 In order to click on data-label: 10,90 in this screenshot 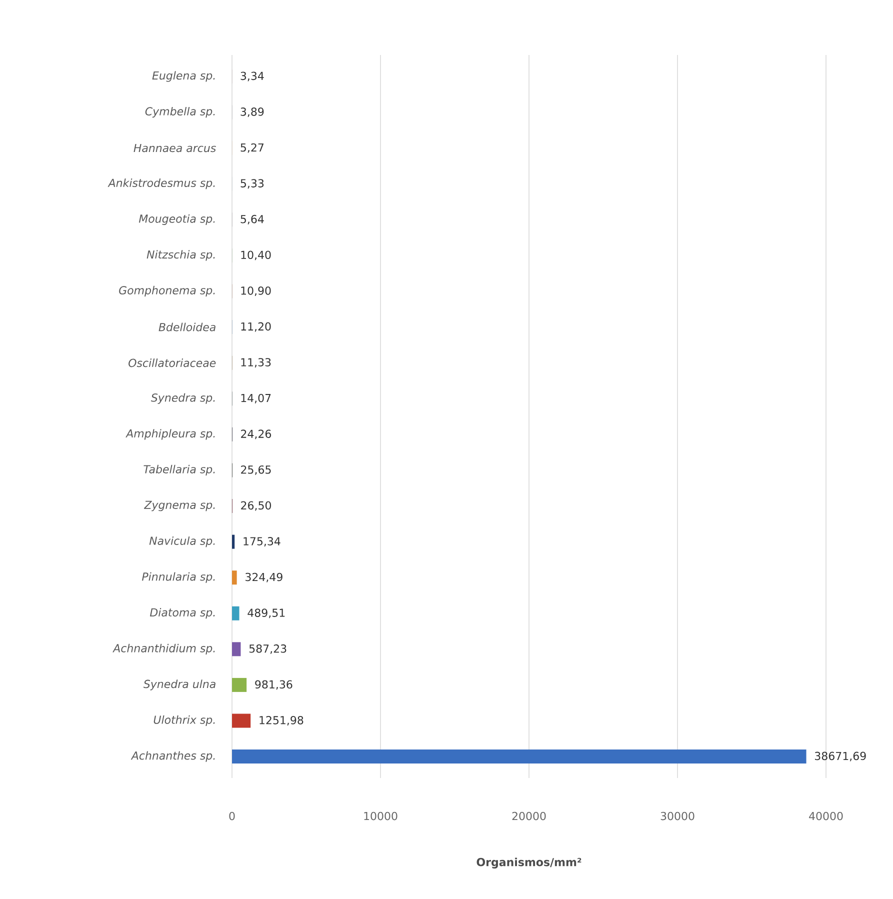, I will do `click(256, 291)`.